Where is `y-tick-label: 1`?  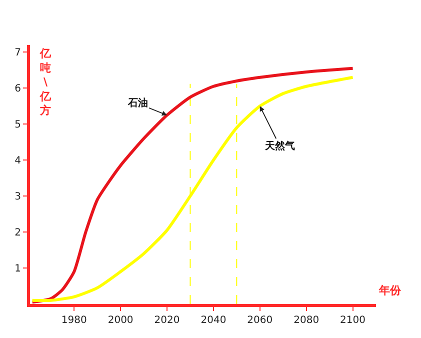 y-tick-label: 1 is located at coordinates (17, 269).